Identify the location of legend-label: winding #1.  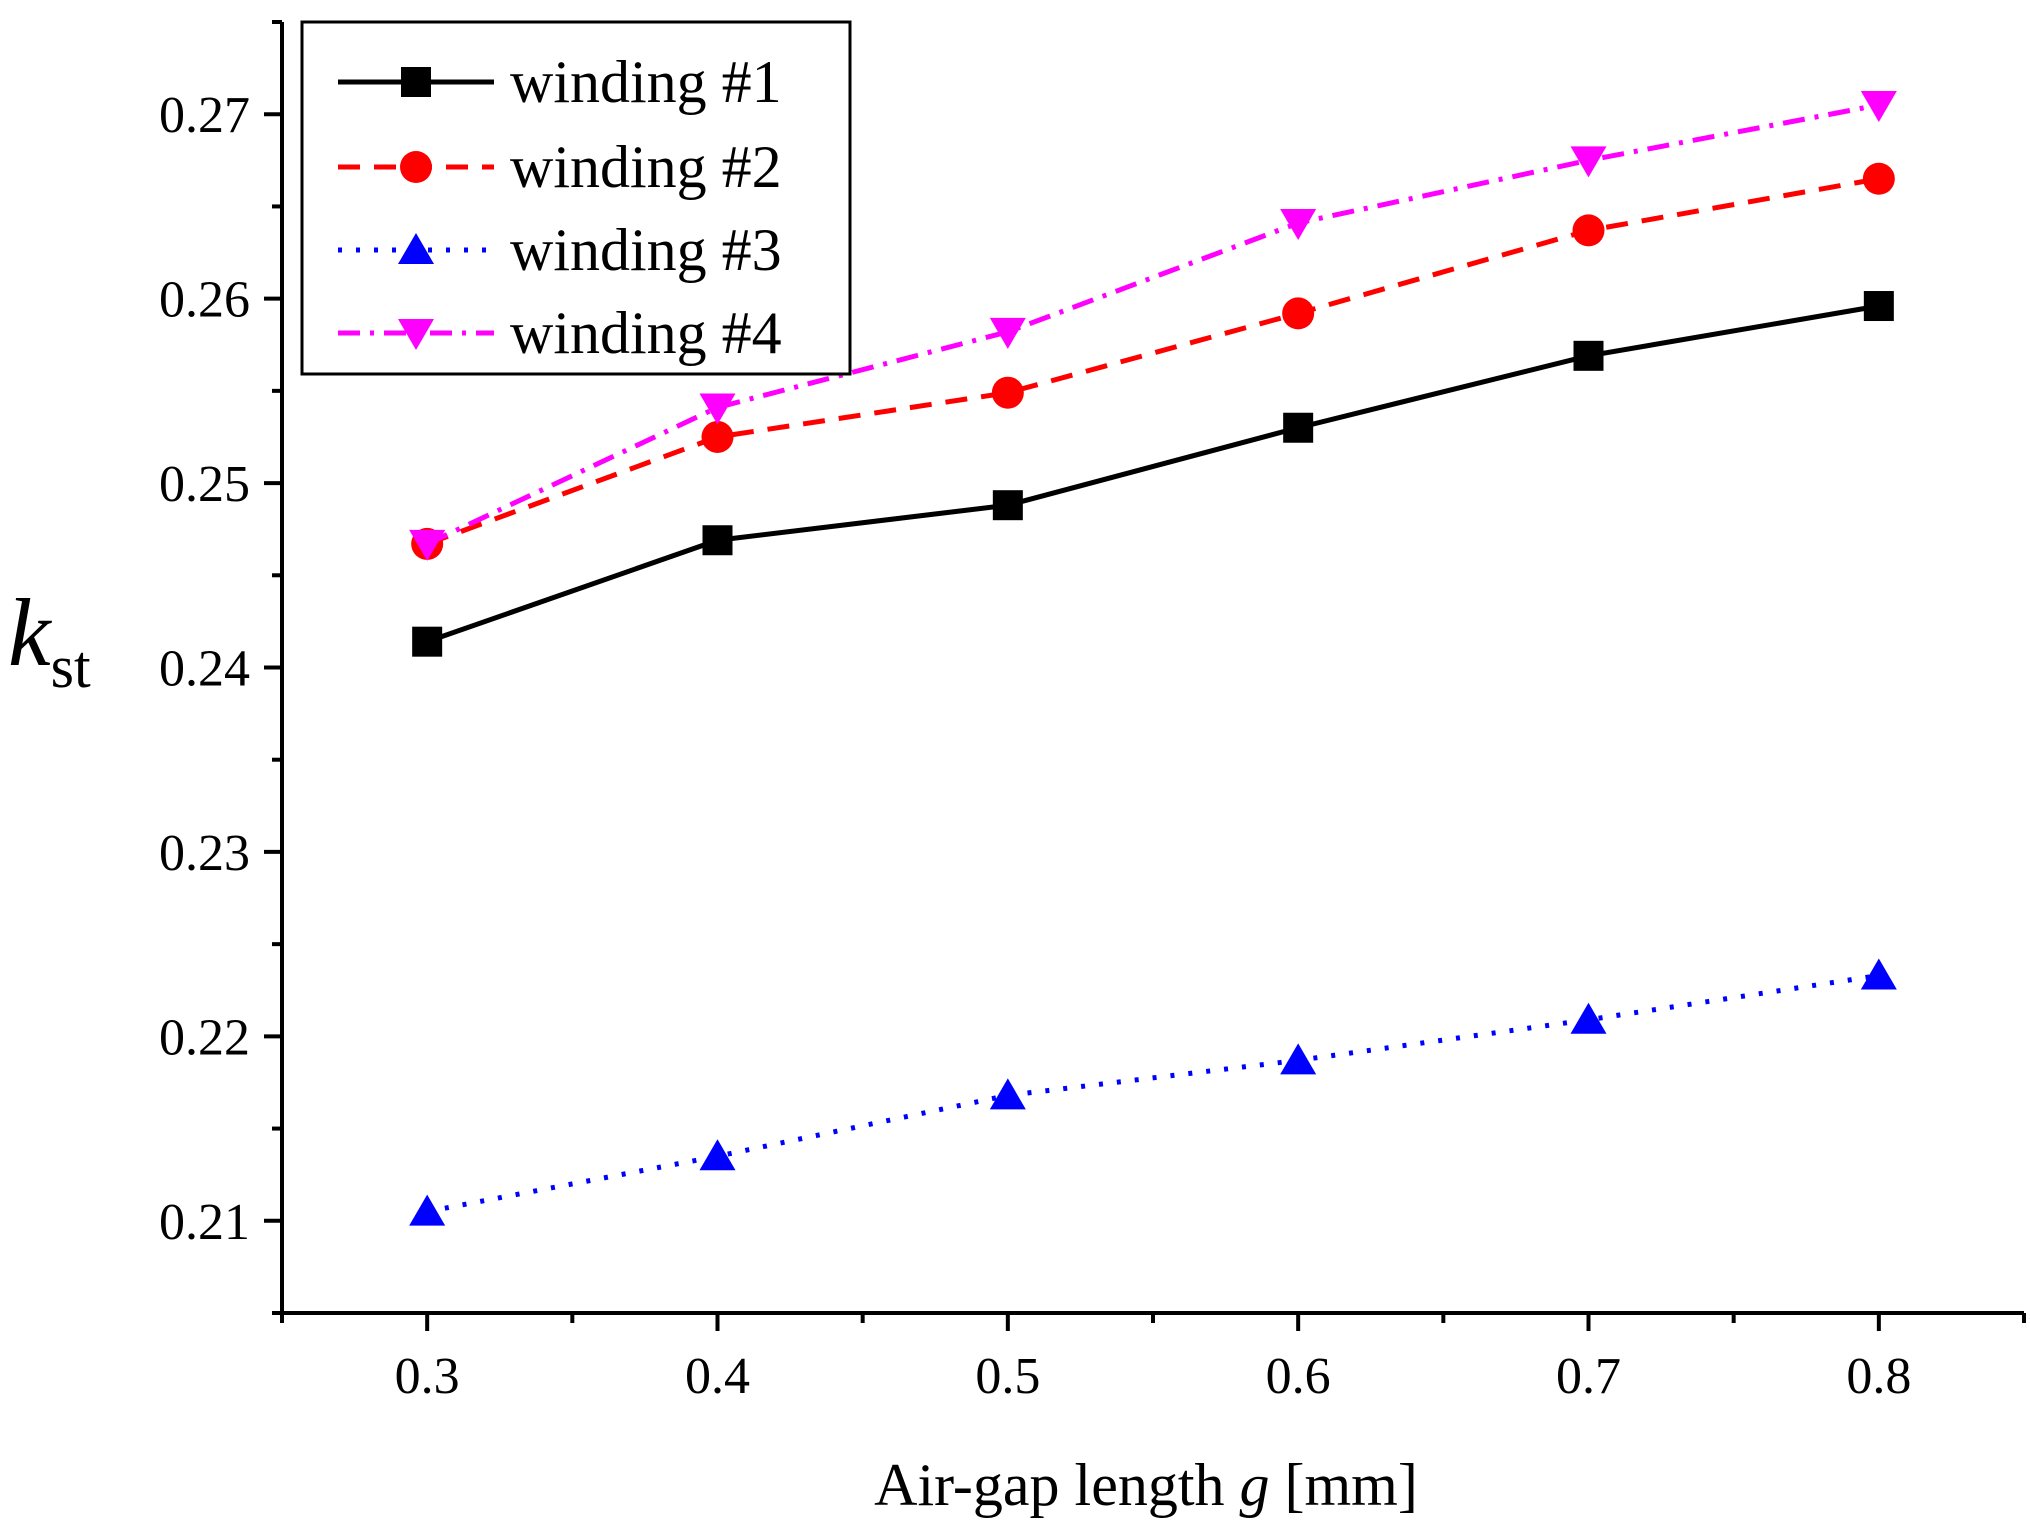
(646, 82).